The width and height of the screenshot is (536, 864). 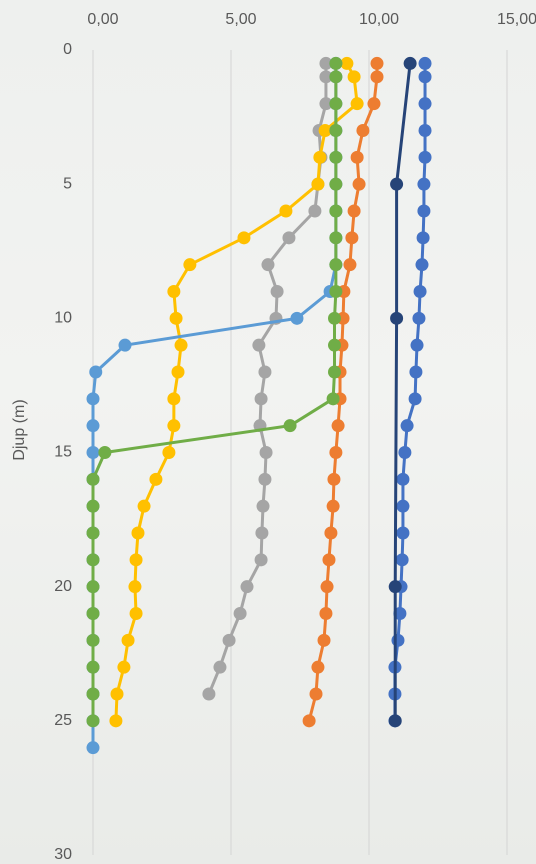 What do you see at coordinates (516, 19) in the screenshot?
I see `x-tick-label: 15,00` at bounding box center [516, 19].